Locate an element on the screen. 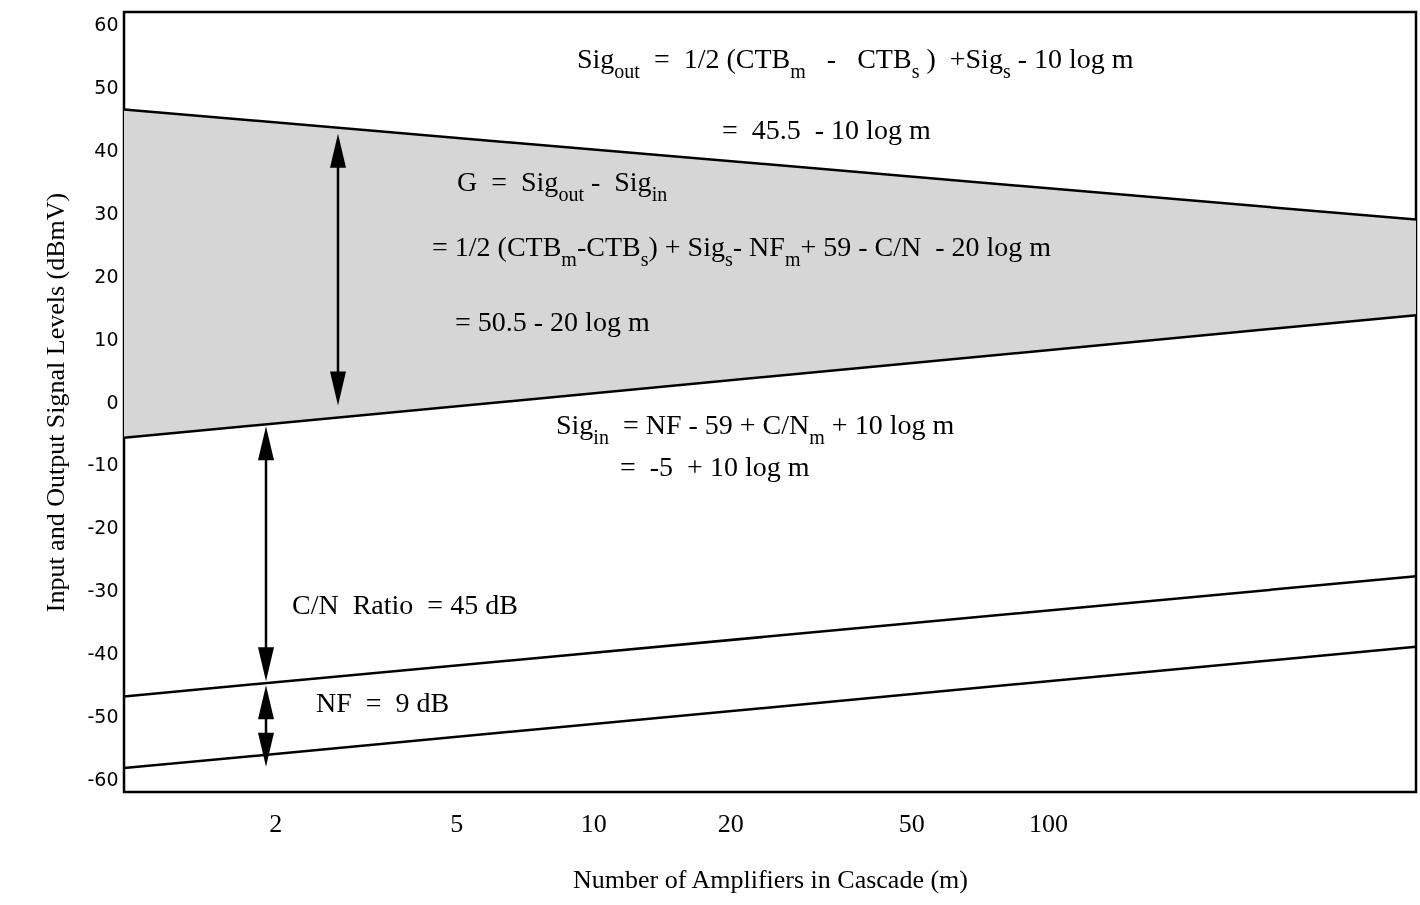 The image size is (1420, 905). annotation: G = Sig$_{out}$ - Sig$_{in}$ is located at coordinates (562, 185).